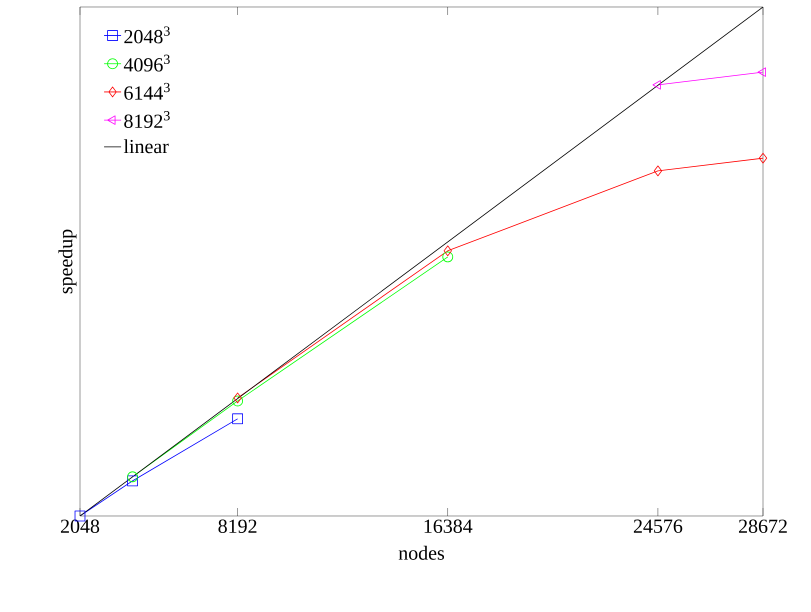  What do you see at coordinates (421, 553) in the screenshot?
I see `x-axis-title: nodes` at bounding box center [421, 553].